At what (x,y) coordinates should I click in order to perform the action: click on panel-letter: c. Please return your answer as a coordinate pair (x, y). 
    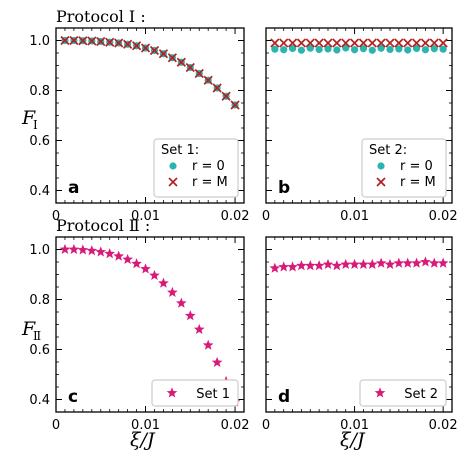
    Looking at the image, I should click on (73, 397).